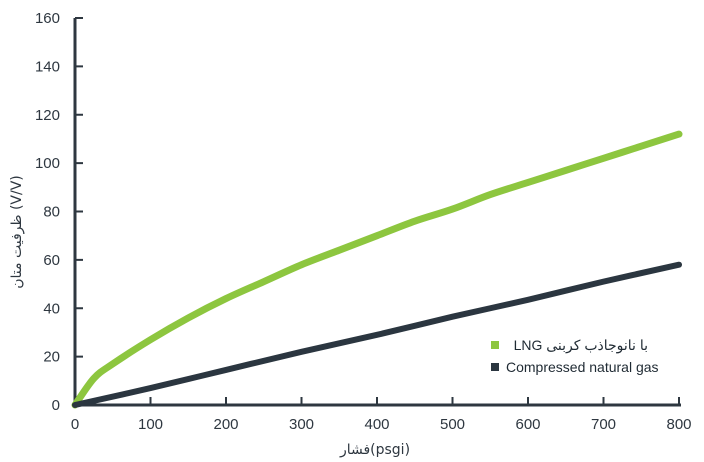  I want to click on x-tick-label: 400, so click(376, 424).